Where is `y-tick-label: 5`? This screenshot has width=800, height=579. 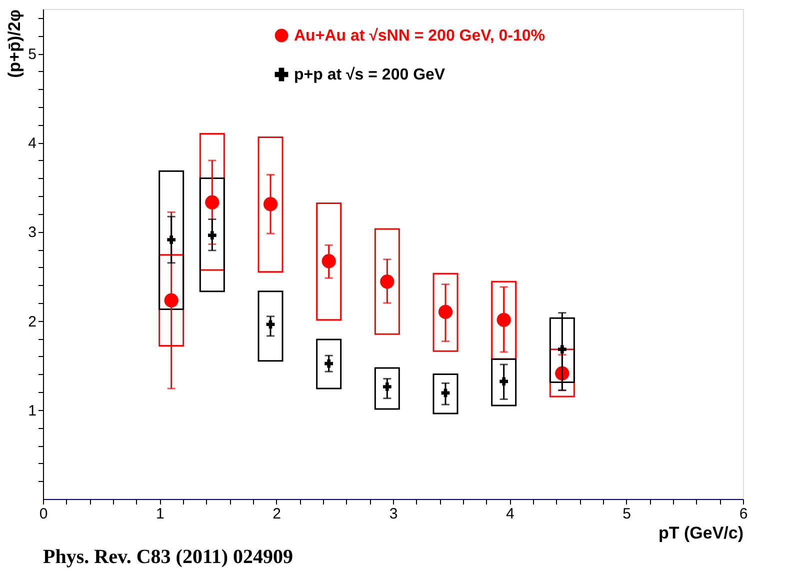
y-tick-label: 5 is located at coordinates (32, 55).